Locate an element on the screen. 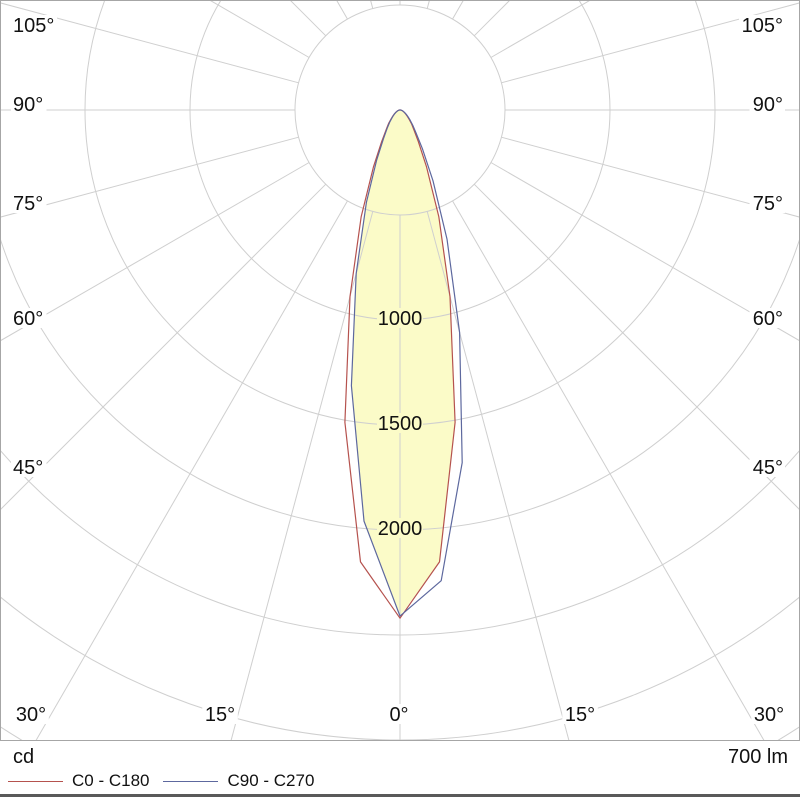  c90-c270-line-swatch is located at coordinates (191, 781).